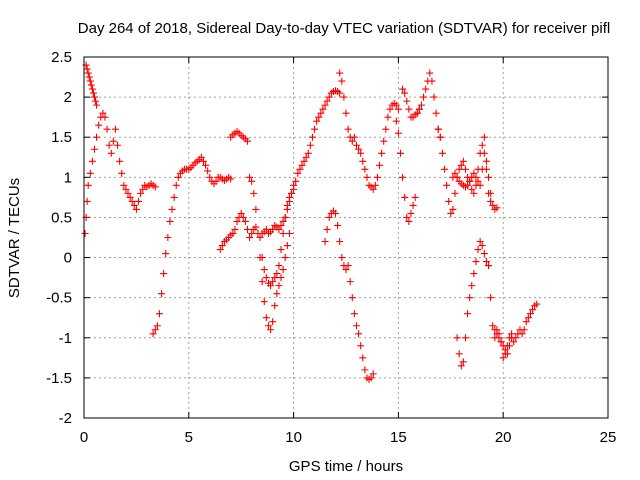 The image size is (640, 480). I want to click on series-sat-a, so click(120, 173).